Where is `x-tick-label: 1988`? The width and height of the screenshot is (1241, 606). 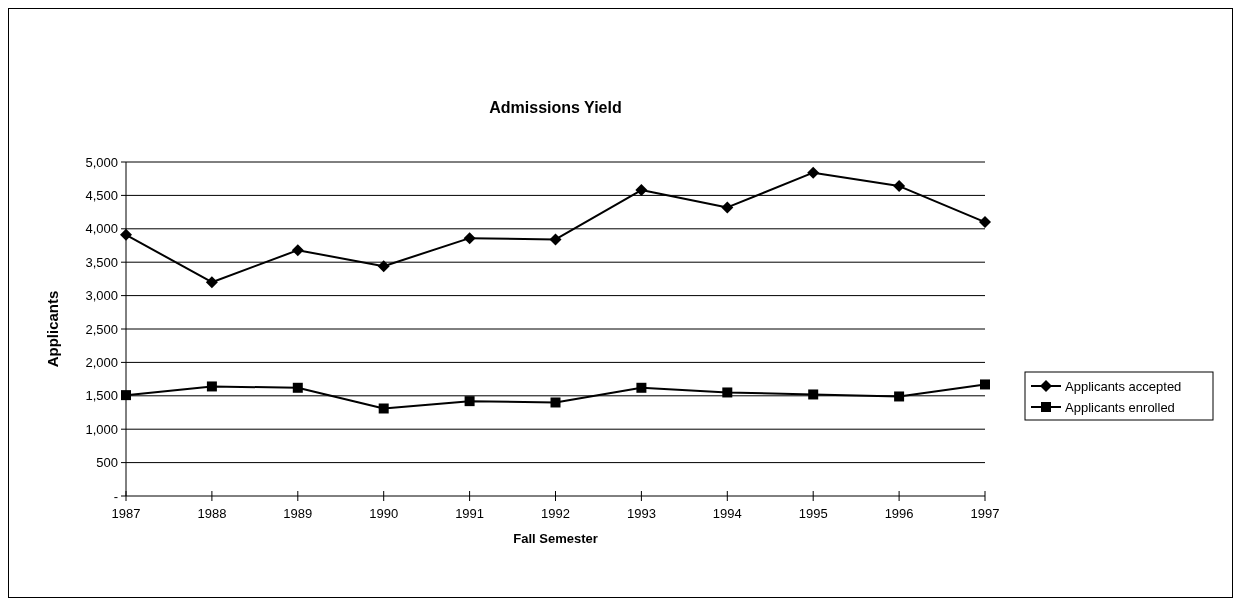
x-tick-label: 1988 is located at coordinates (212, 513).